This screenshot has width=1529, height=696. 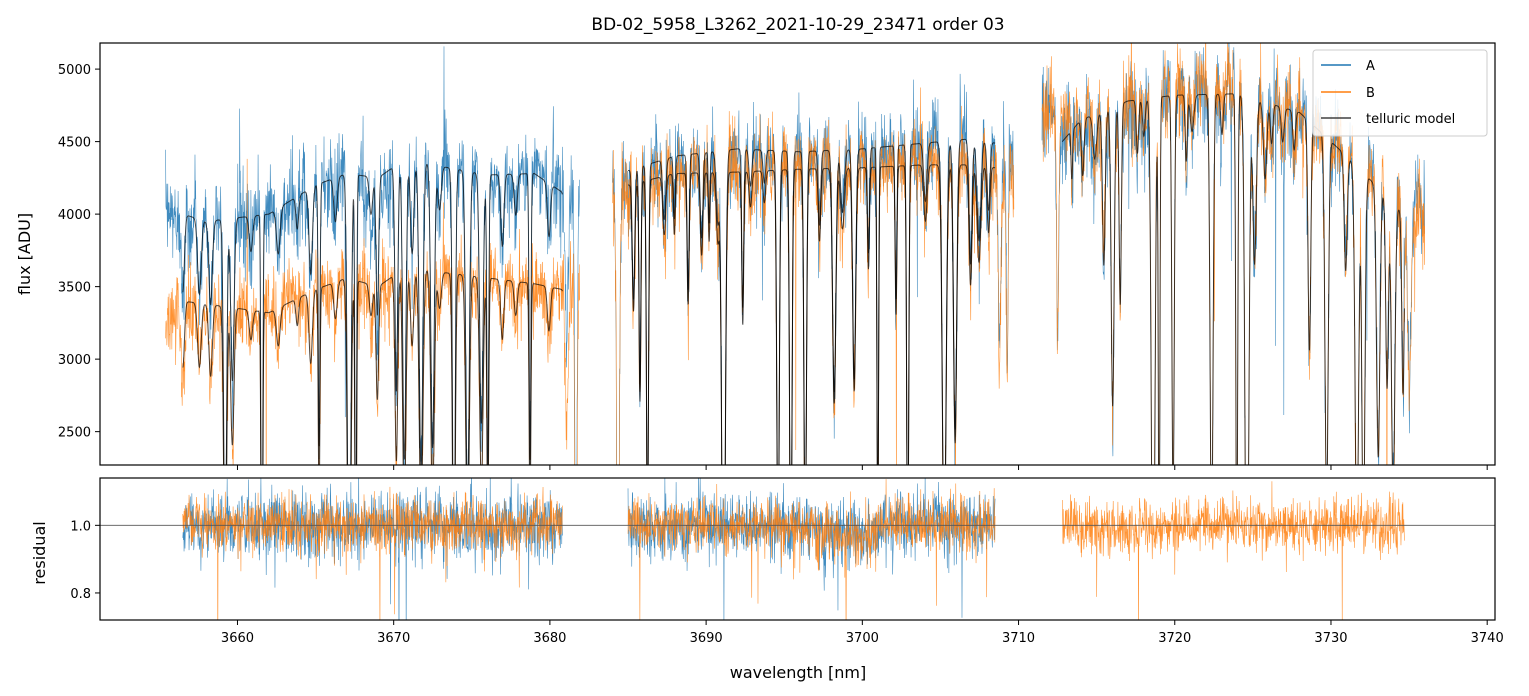 I want to click on x-tick-label: 3690, so click(x=706, y=638).